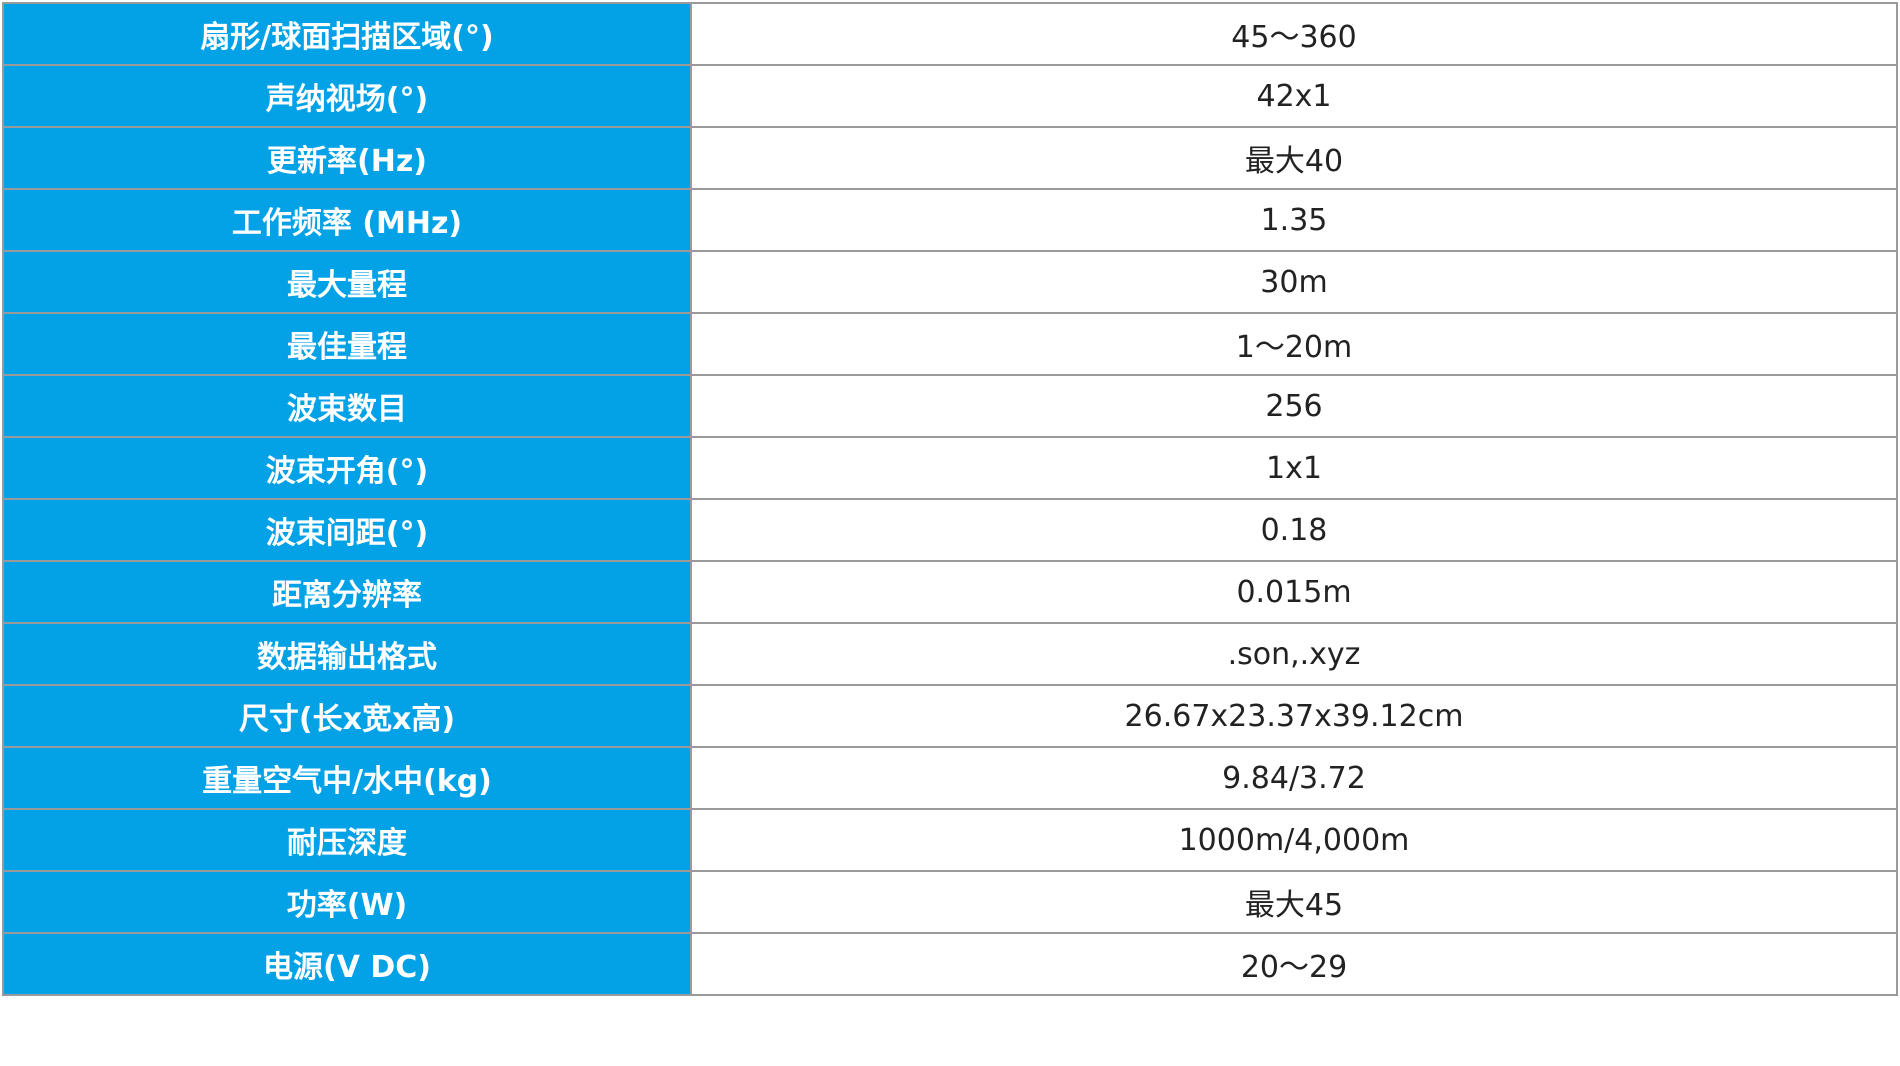  I want to click on spec-label: 电源(V DC), so click(347, 964).